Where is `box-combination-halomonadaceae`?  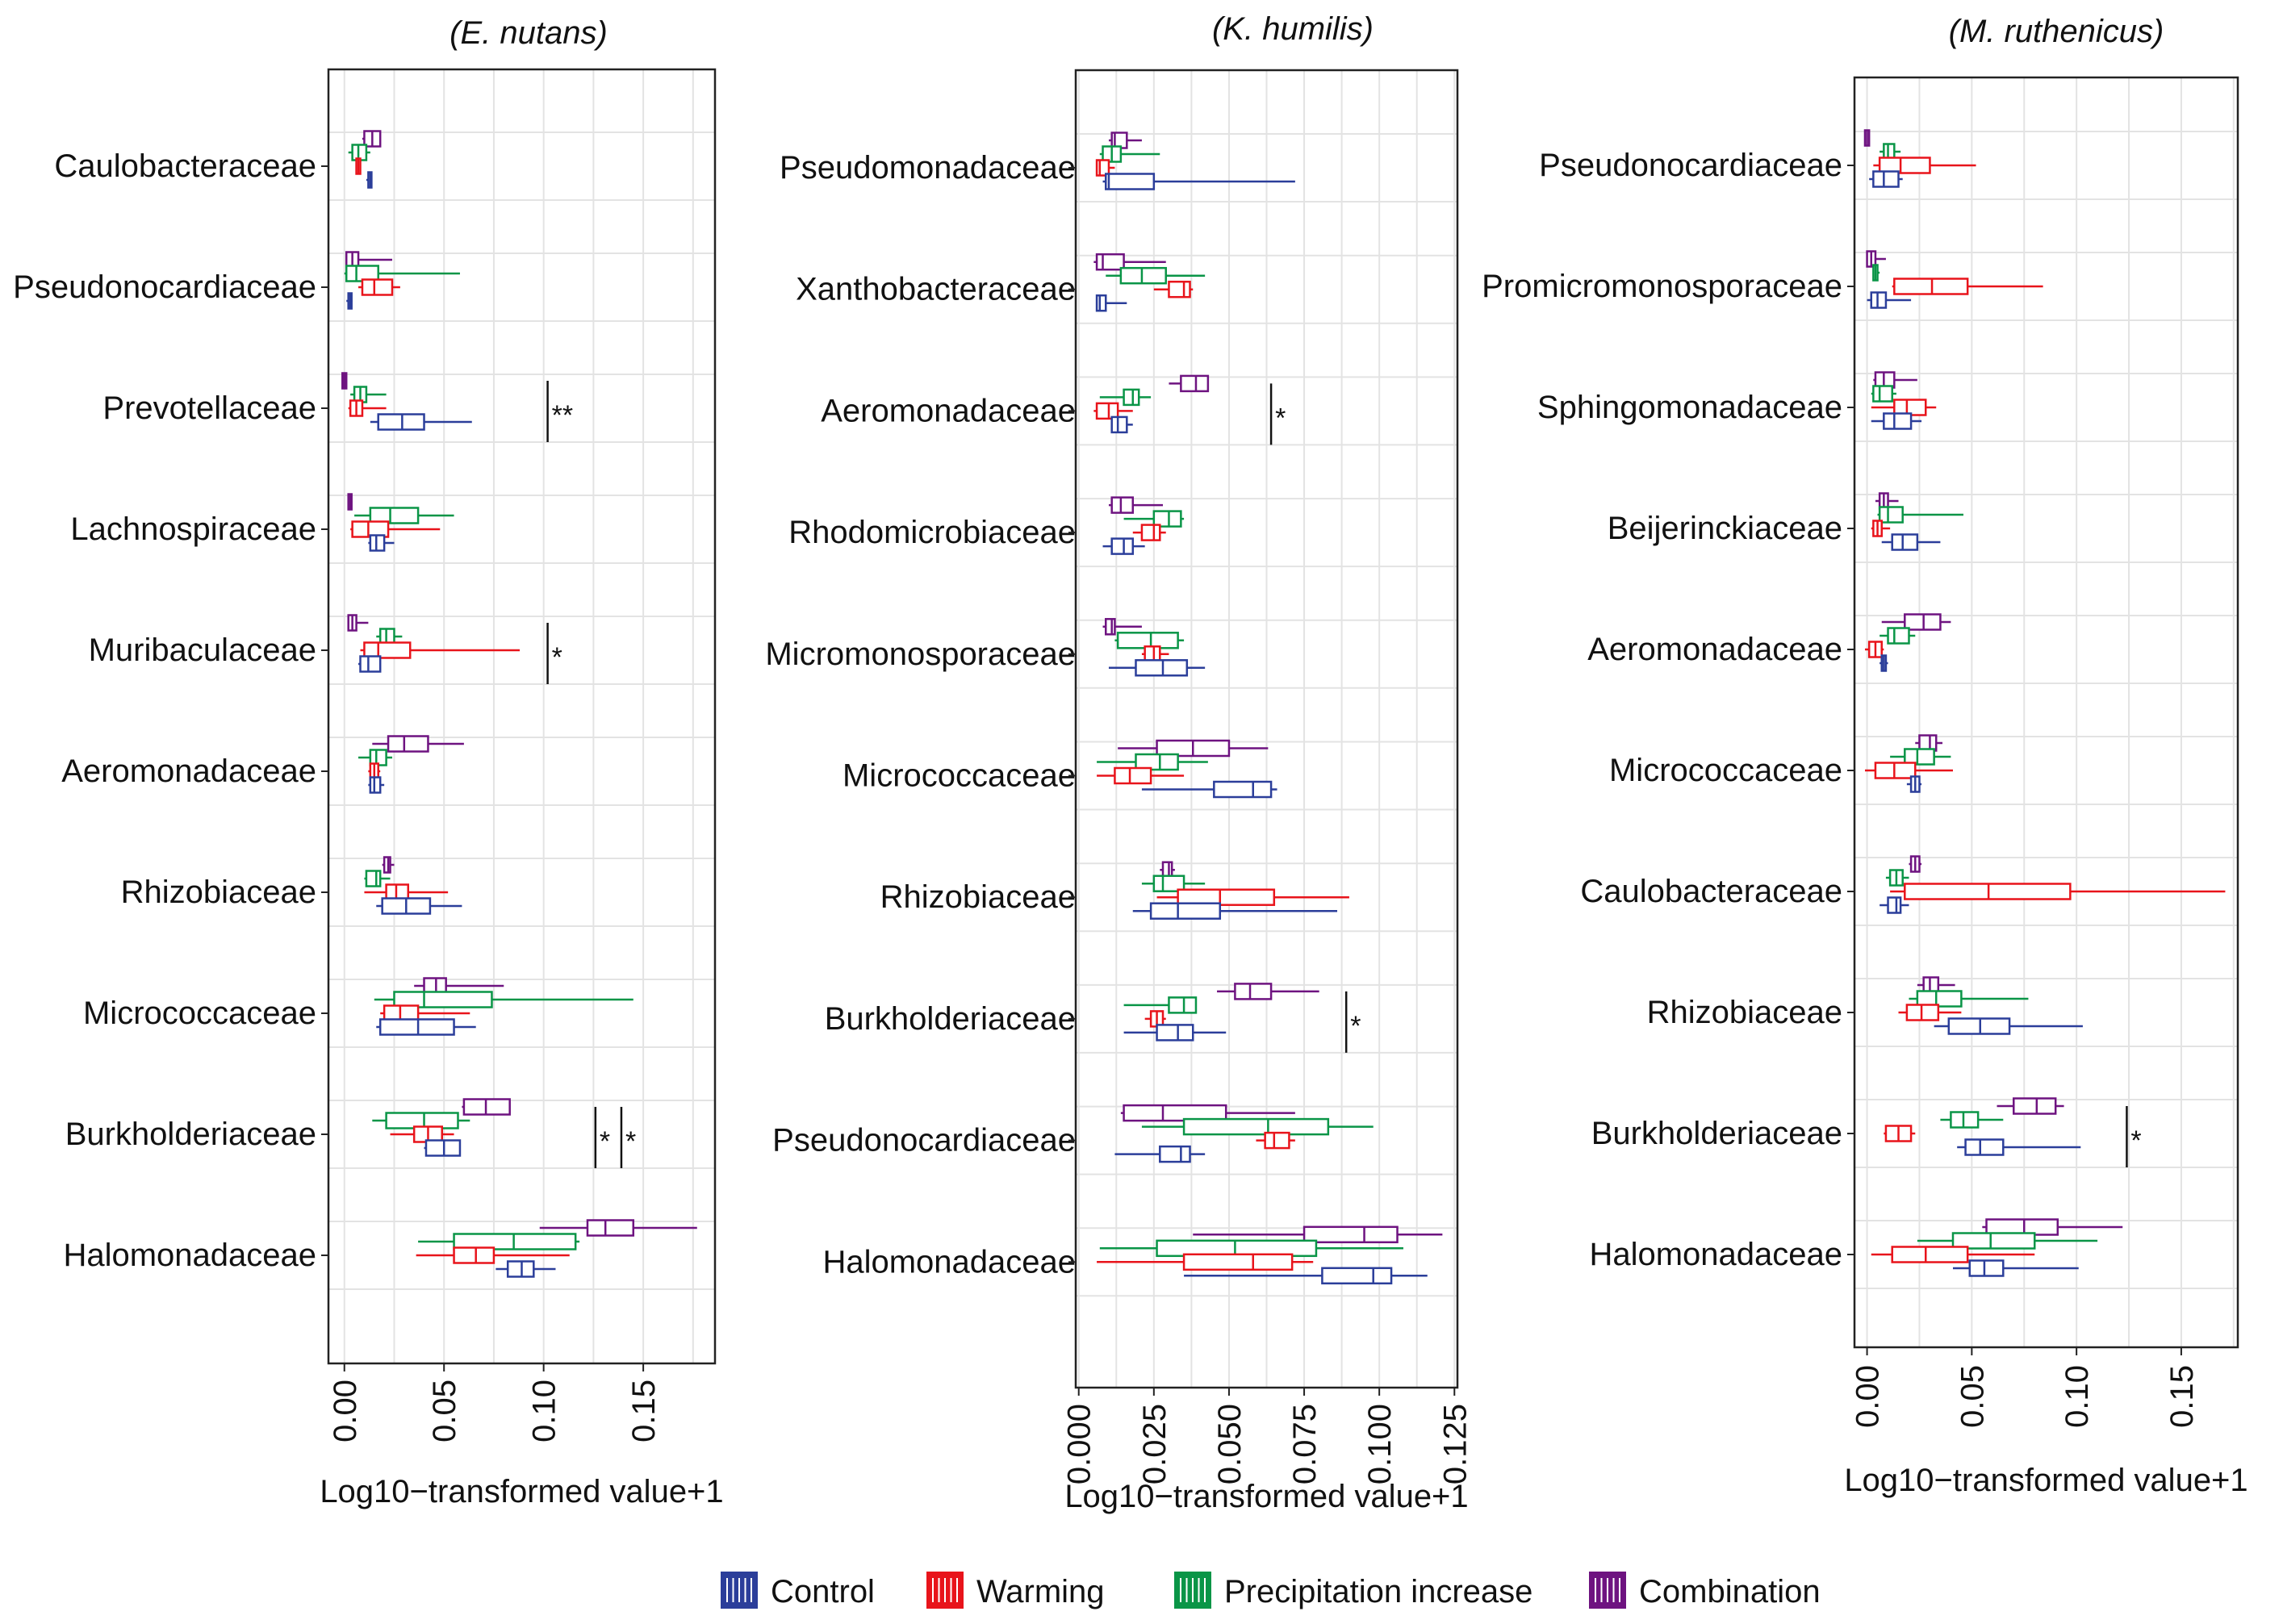 box-combination-halomonadaceae is located at coordinates (618, 1228).